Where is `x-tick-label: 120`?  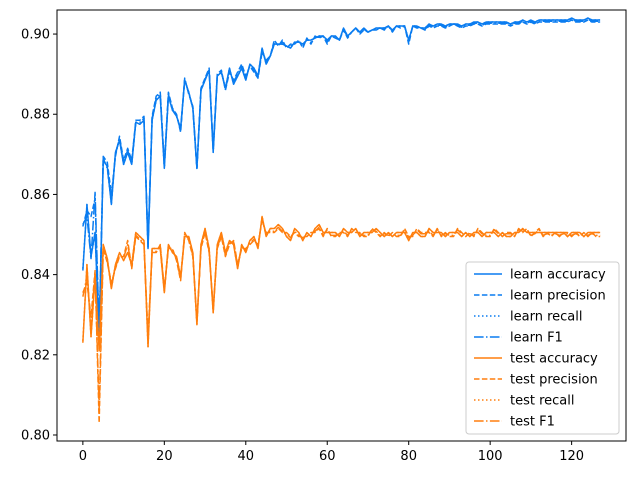
x-tick-label: 120 is located at coordinates (571, 456).